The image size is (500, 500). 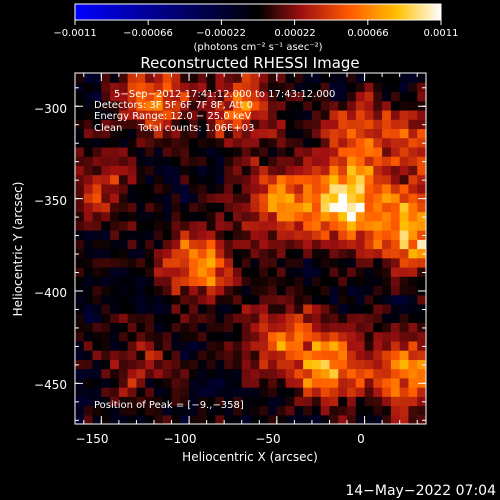 What do you see at coordinates (173, 105) in the screenshot?
I see `annotation-detectors: Detectors: 3F 5F 6F 7F 8F, Att 0` at bounding box center [173, 105].